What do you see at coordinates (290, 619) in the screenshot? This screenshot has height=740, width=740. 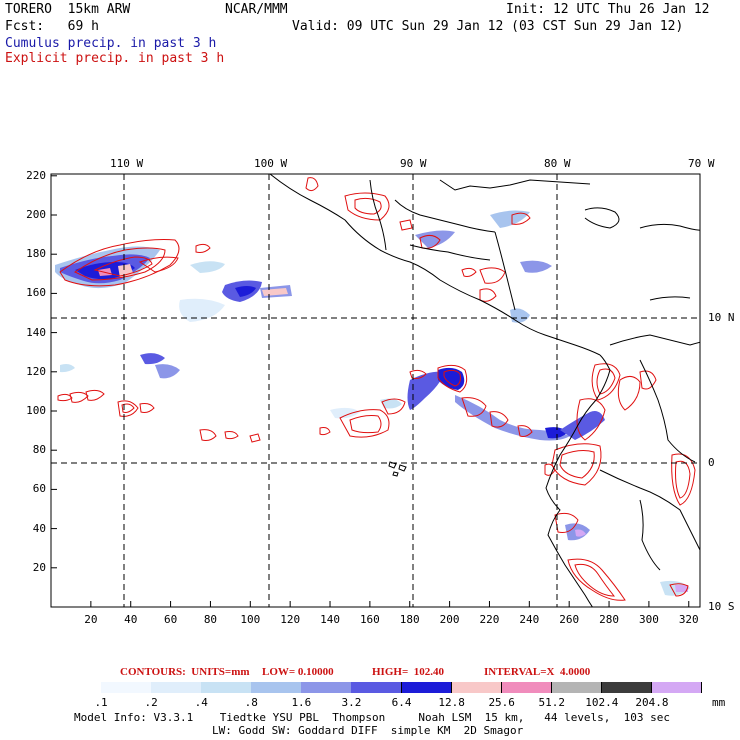 I see `x-tick-label: 120` at bounding box center [290, 619].